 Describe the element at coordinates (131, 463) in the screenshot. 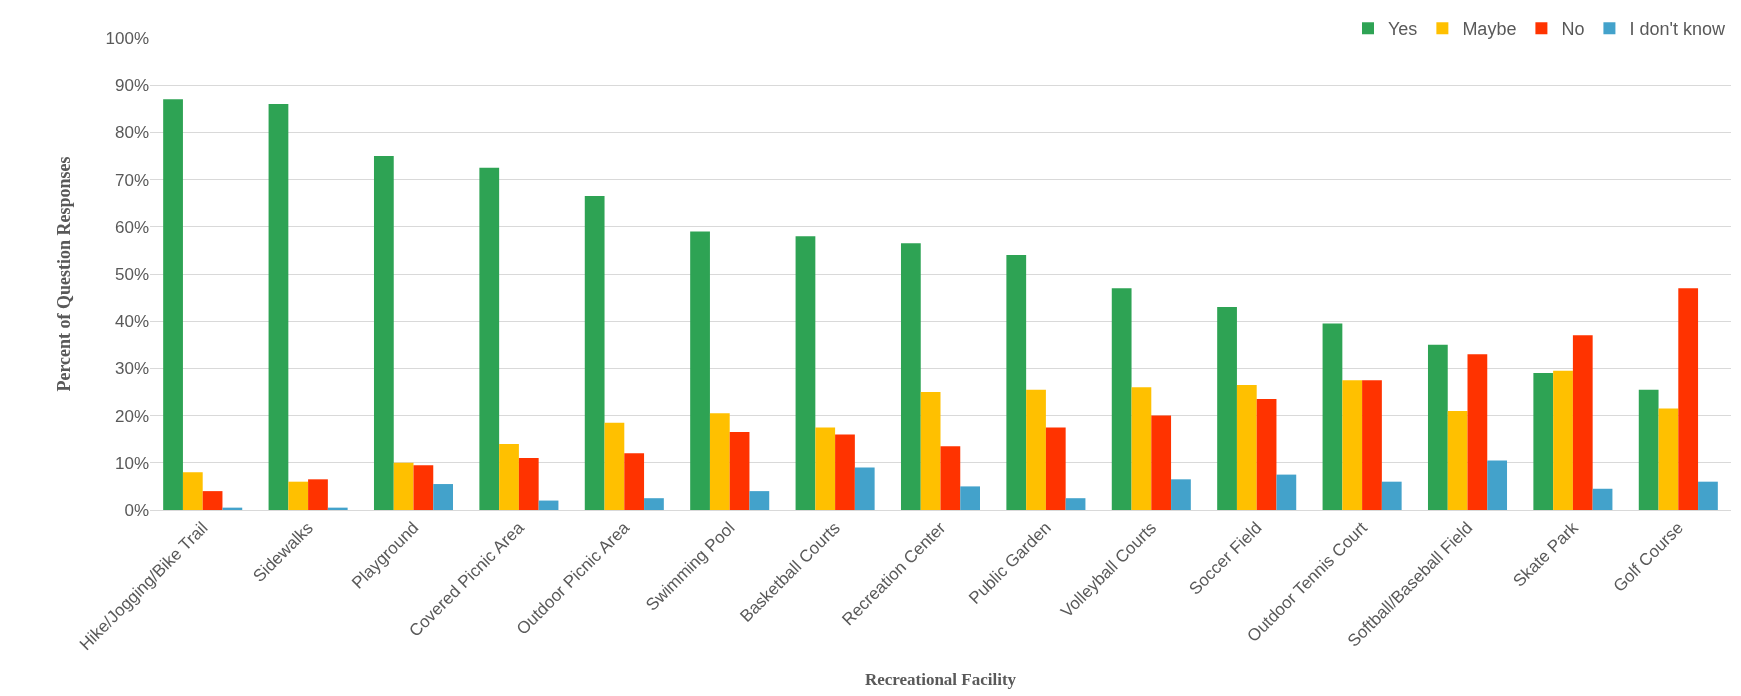

I see `y-tick-label: 10%` at that location.